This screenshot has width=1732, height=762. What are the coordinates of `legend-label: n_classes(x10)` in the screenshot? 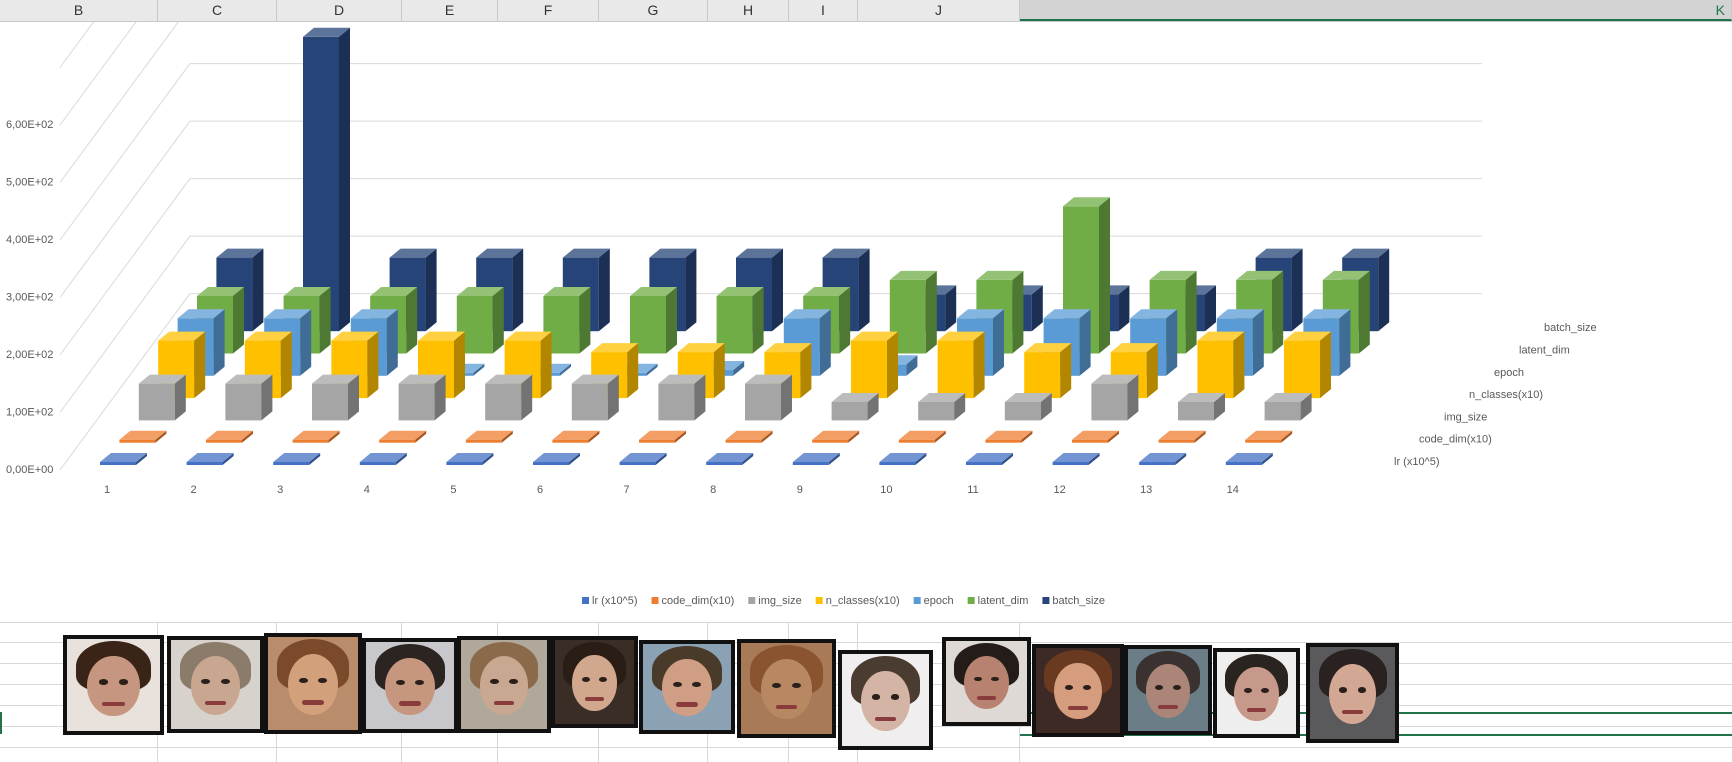 It's located at (863, 601).